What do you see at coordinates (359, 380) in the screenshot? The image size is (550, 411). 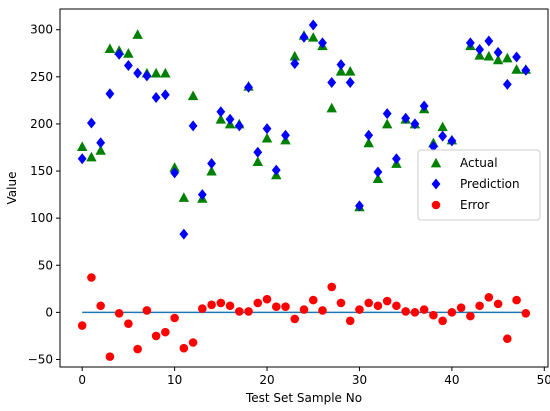 I see `x-tick-label: 30` at bounding box center [359, 380].